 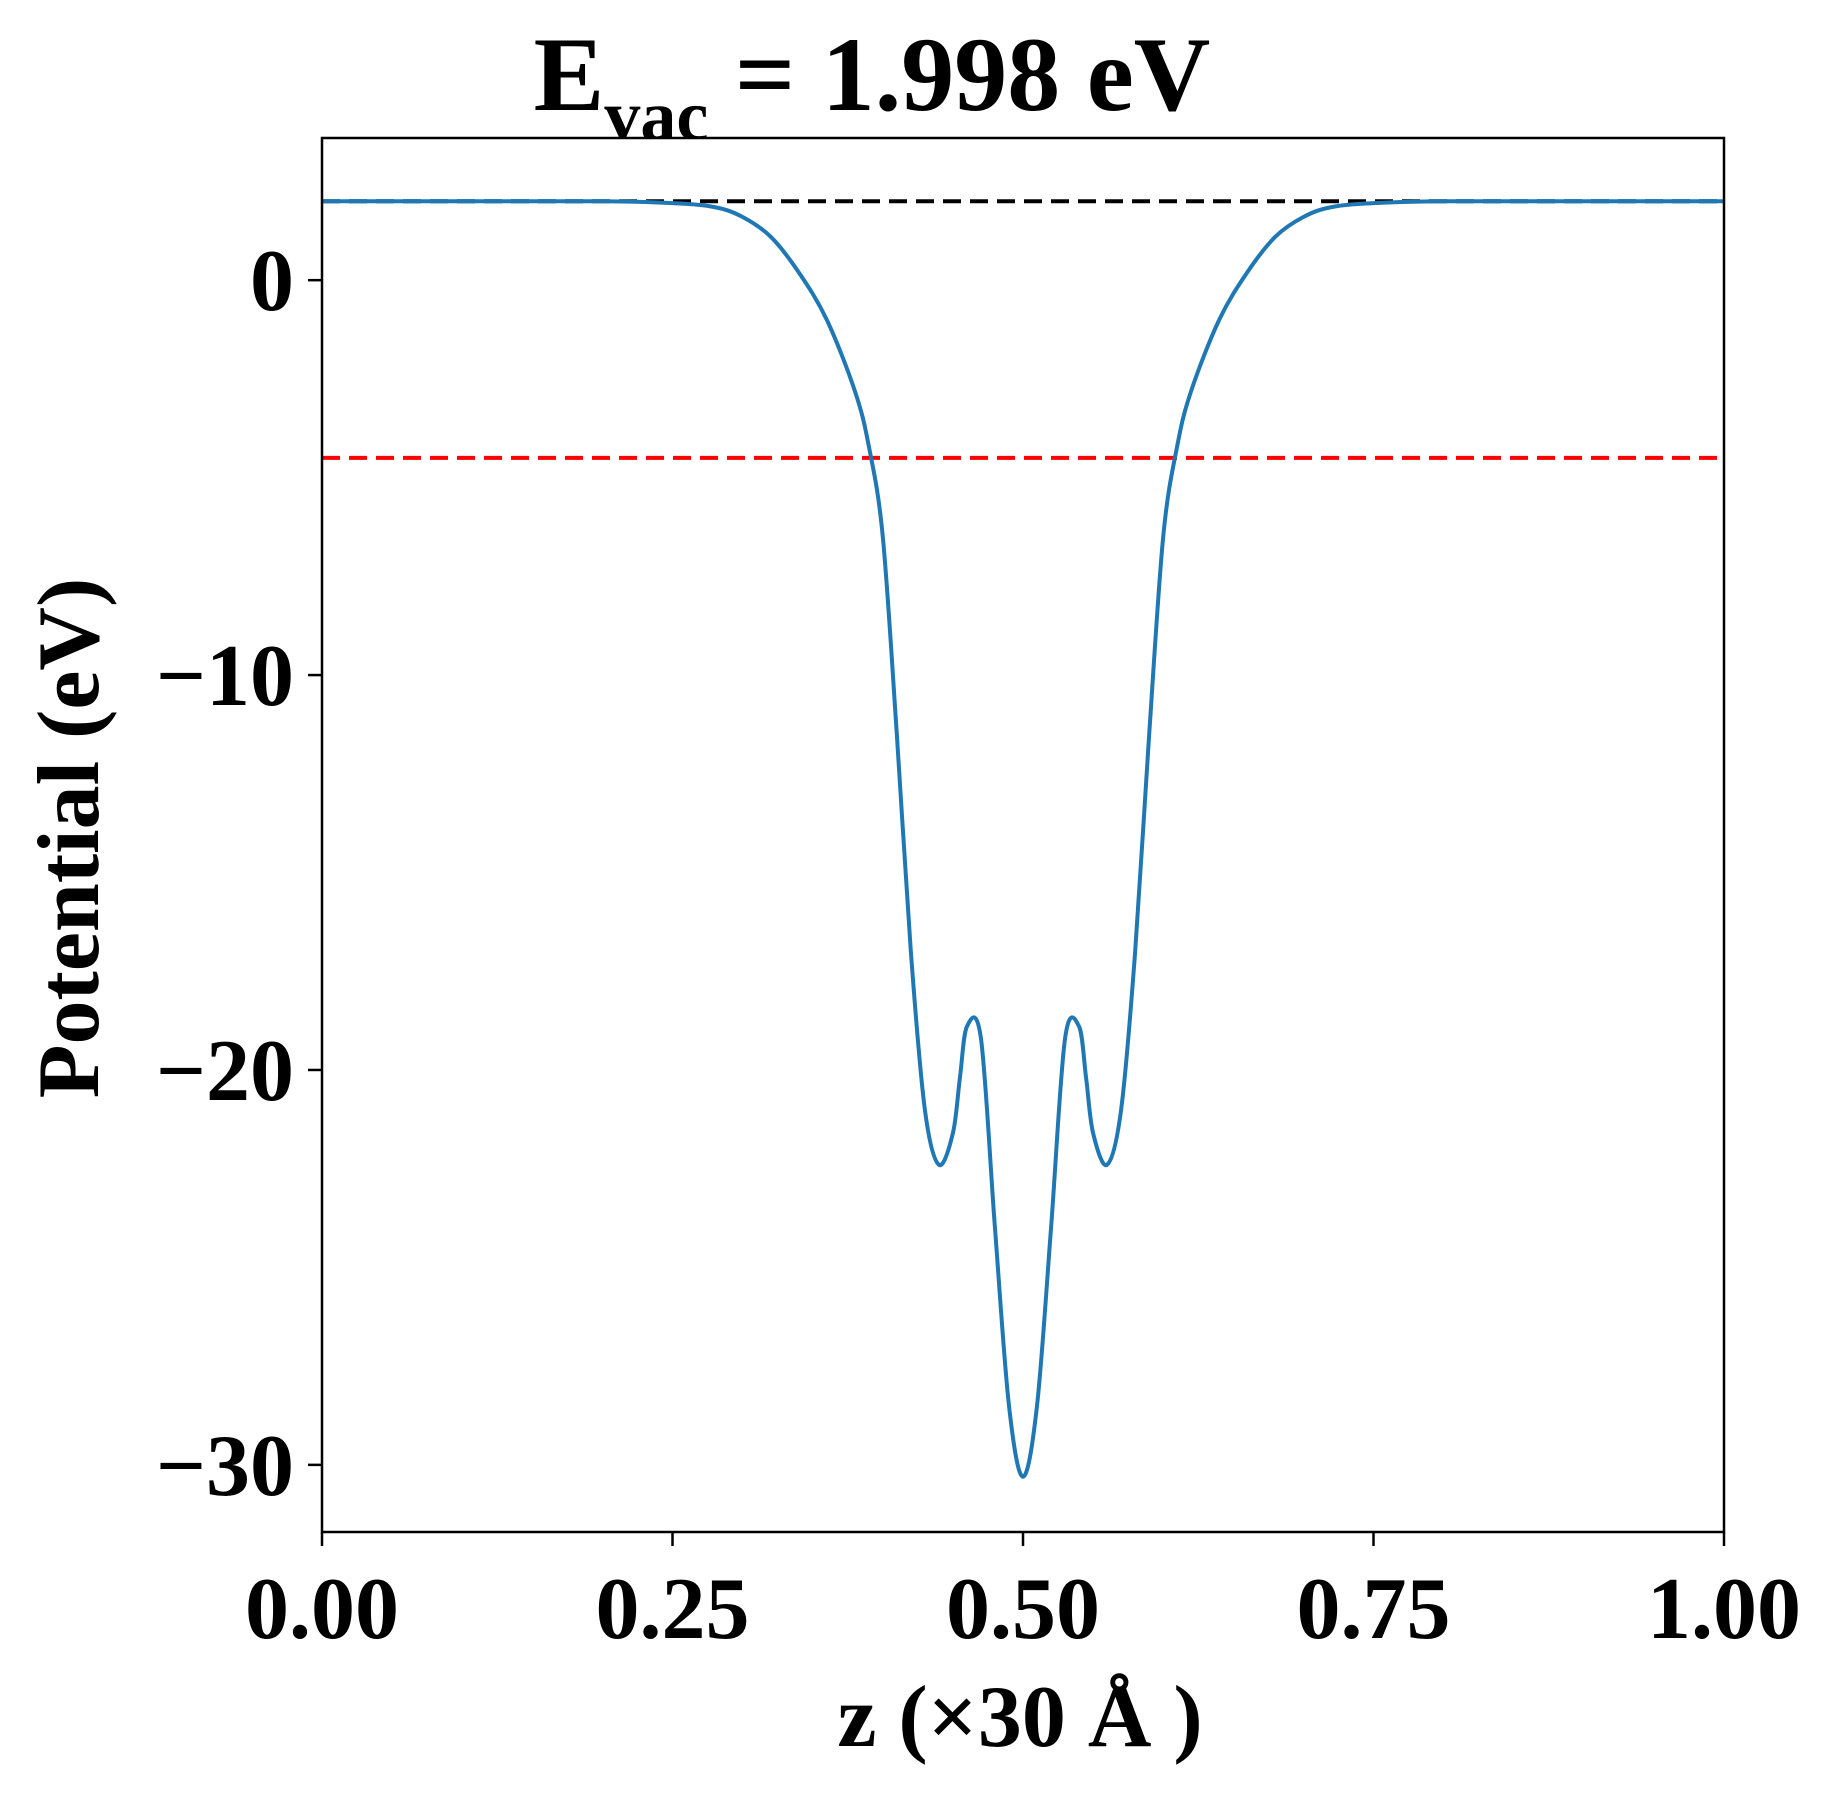 I want to click on x-tick-label-3: 0.75, so click(x=1374, y=1609).